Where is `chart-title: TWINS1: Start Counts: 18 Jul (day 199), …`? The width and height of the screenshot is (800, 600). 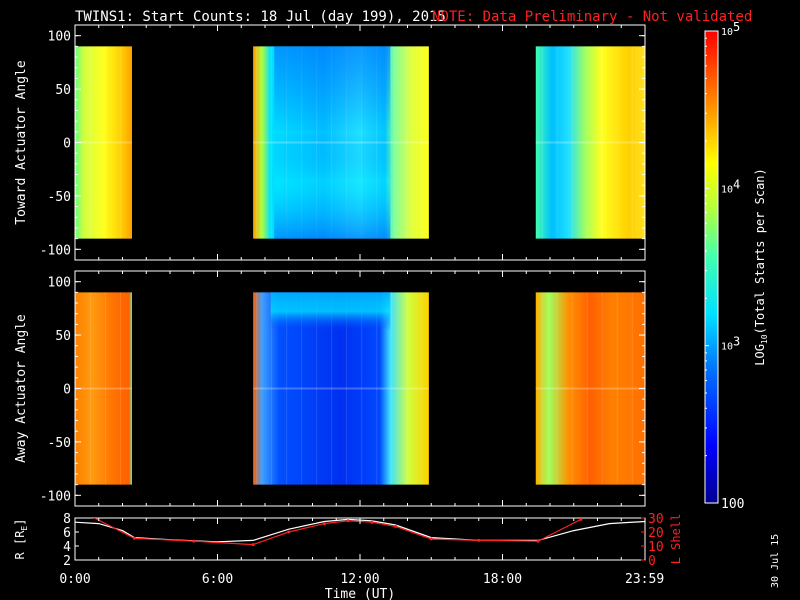 chart-title: TWINS1: Start Counts: 18 Jul (day 199), … is located at coordinates (260, 17).